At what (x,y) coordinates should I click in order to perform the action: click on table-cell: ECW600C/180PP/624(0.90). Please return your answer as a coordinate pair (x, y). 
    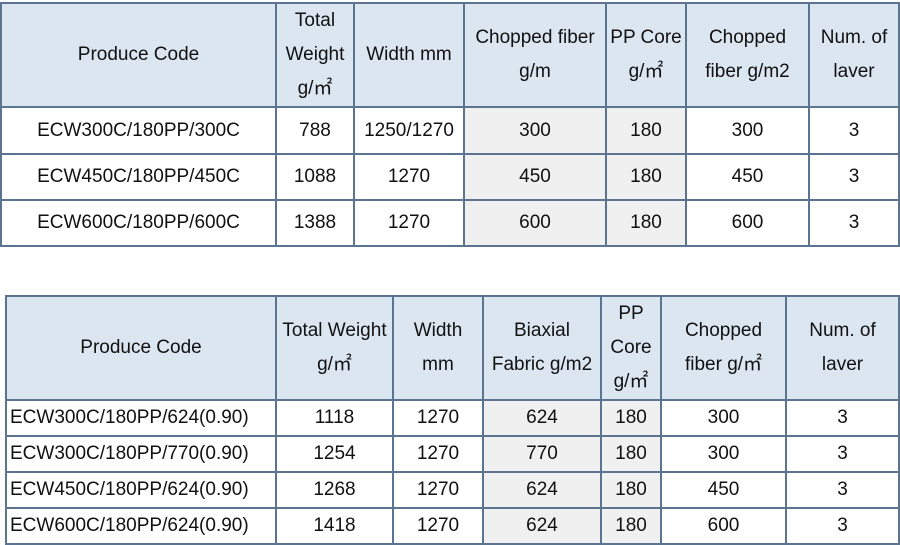
    Looking at the image, I should click on (141, 526).